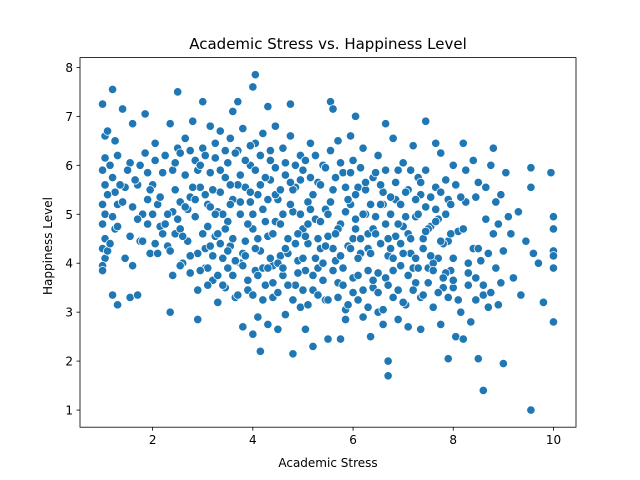  What do you see at coordinates (48, 246) in the screenshot?
I see `y-axis-label: Happiness Level` at bounding box center [48, 246].